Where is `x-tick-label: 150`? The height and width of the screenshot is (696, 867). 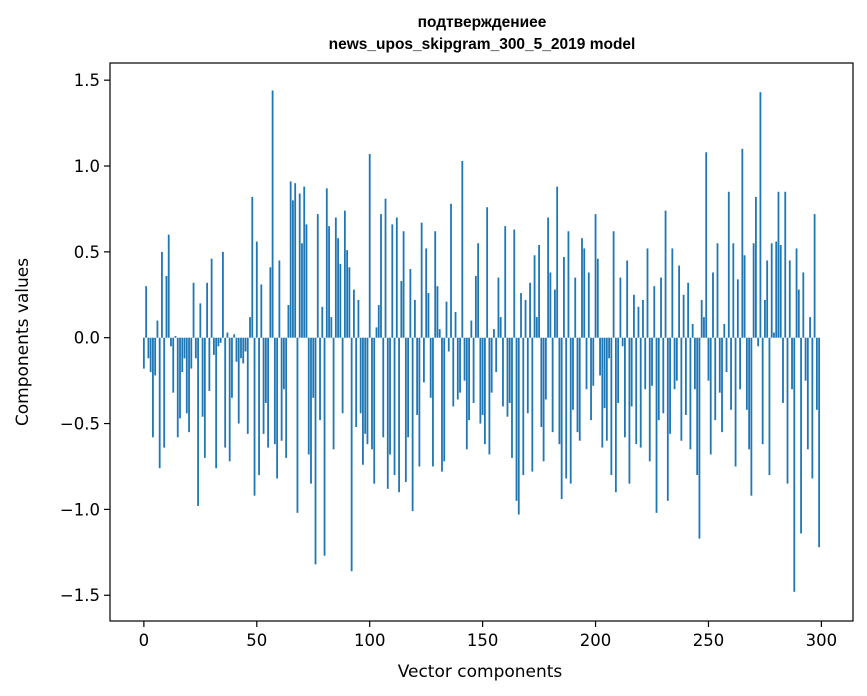
x-tick-label: 150 is located at coordinates (483, 640).